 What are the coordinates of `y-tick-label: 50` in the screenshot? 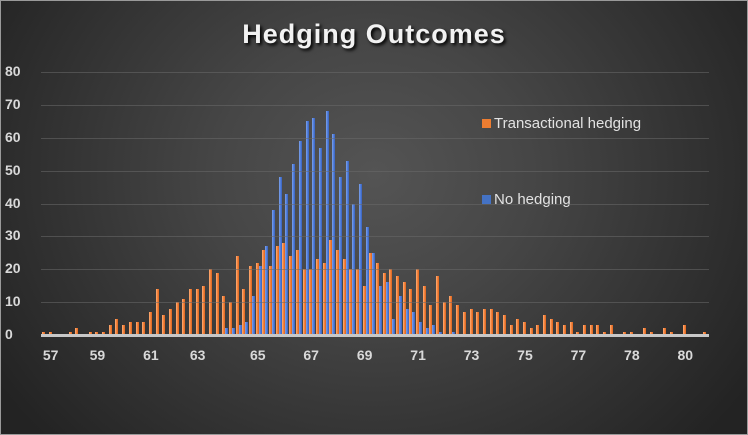 It's located at (13, 169).